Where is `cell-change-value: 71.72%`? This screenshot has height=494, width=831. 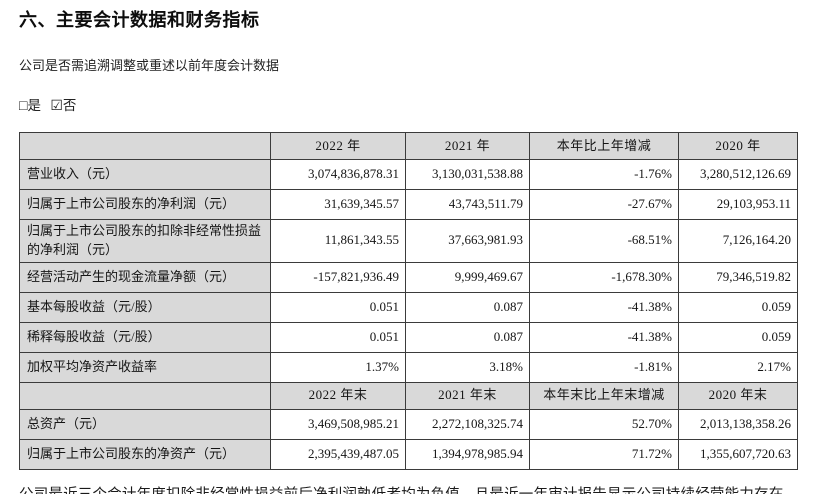 cell-change-value: 71.72% is located at coordinates (604, 454).